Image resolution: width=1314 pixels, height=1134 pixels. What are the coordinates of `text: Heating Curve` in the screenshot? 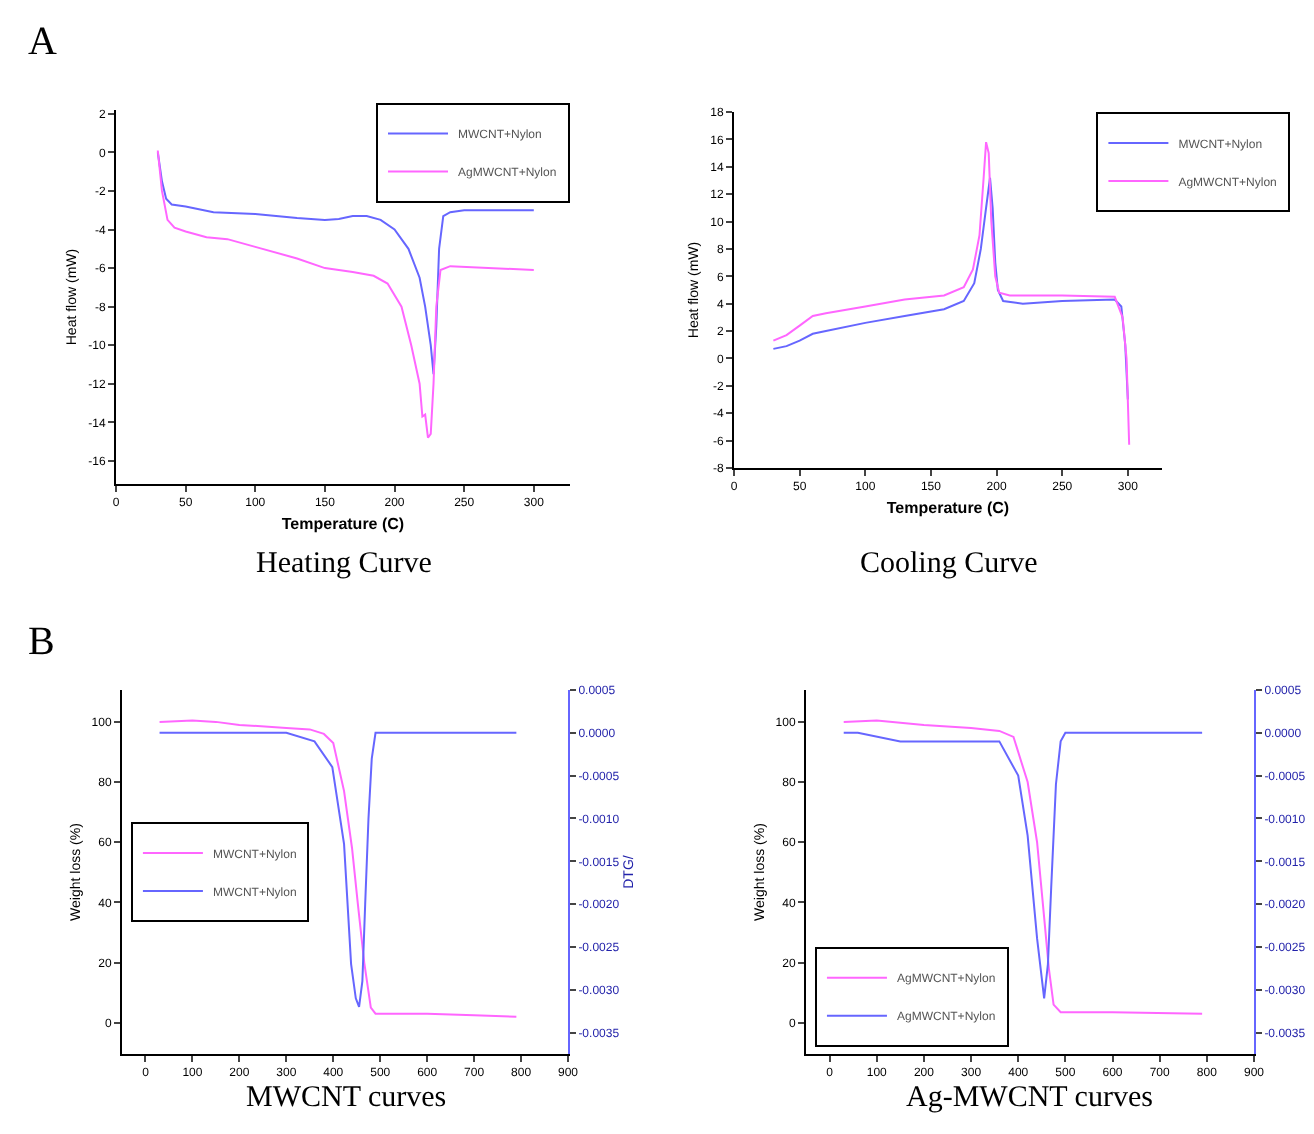 It's located at (344, 564).